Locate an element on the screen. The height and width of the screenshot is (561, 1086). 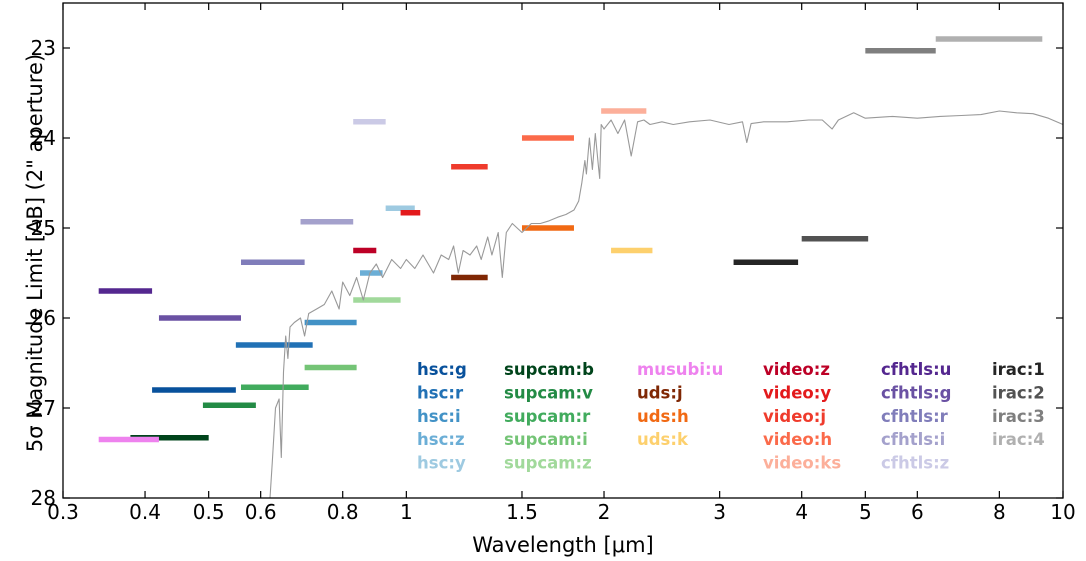
legend-entry-cfhtls-u: cfhtls:u is located at coordinates (916, 369).